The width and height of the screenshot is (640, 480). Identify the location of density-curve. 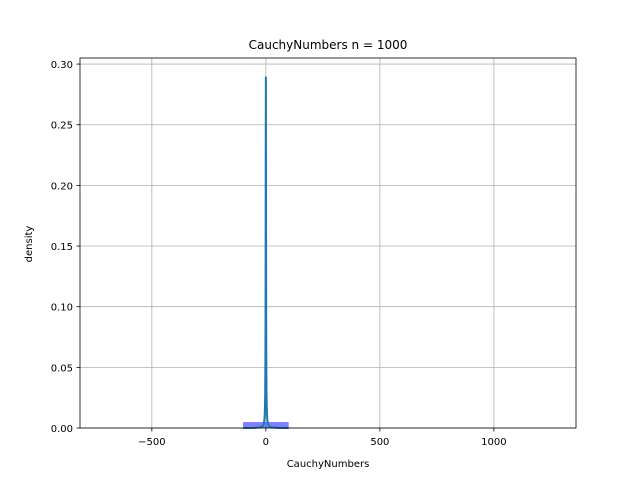
(266, 252).